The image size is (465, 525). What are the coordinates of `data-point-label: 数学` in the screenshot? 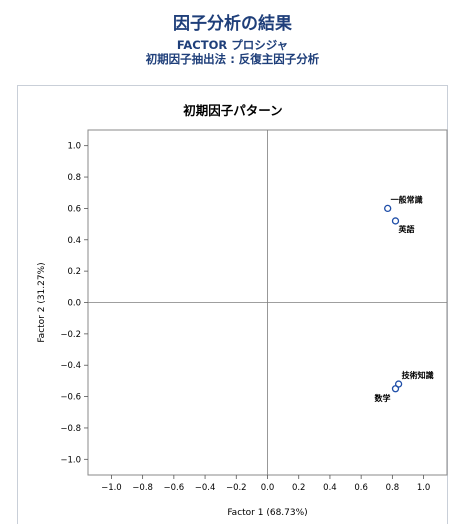 It's located at (382, 398).